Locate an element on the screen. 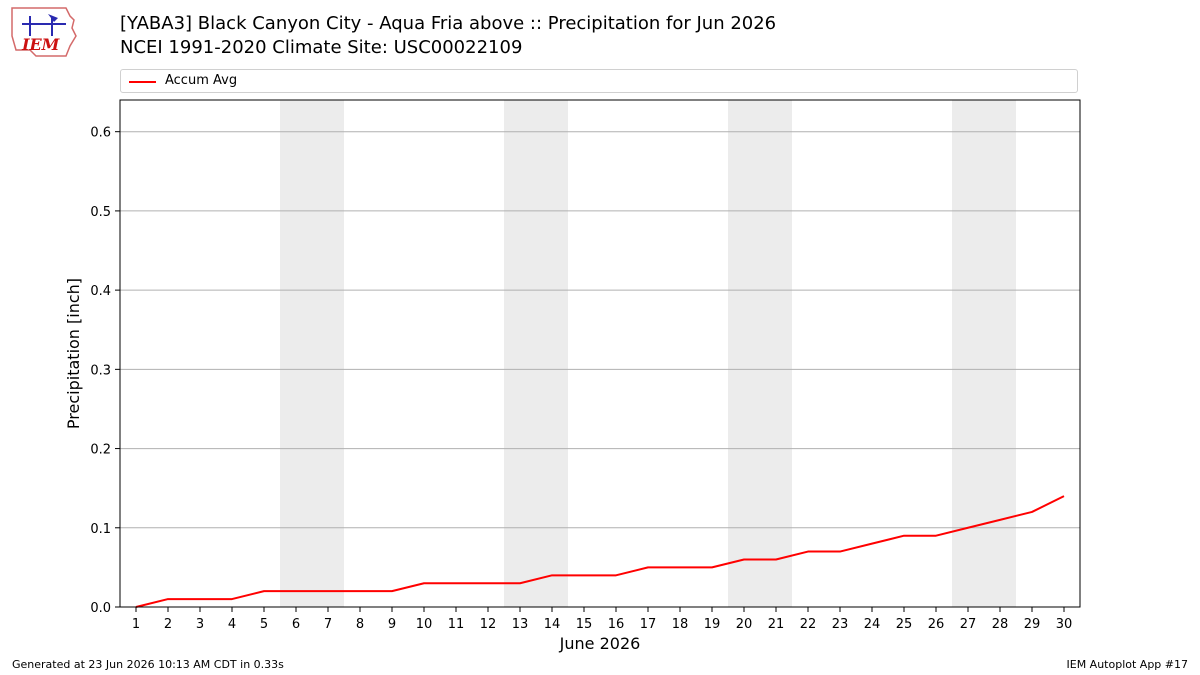 This screenshot has width=1200, height=675. y-tick-label: 0.6 is located at coordinates (100, 133).